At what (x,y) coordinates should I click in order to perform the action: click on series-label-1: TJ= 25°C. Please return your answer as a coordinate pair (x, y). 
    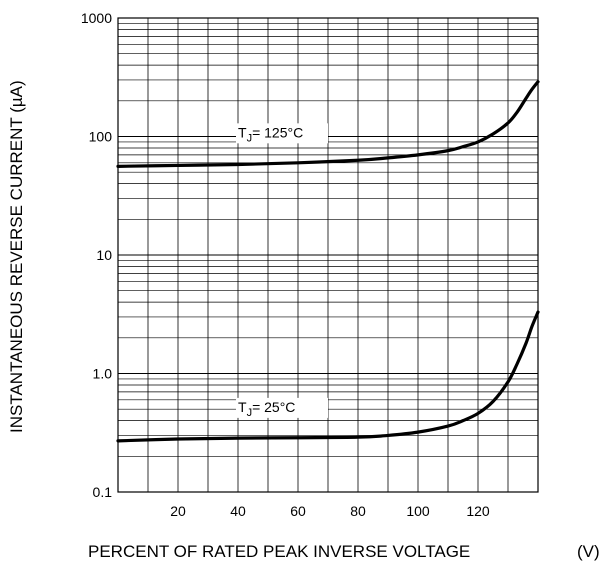
    Looking at the image, I should click on (266, 409).